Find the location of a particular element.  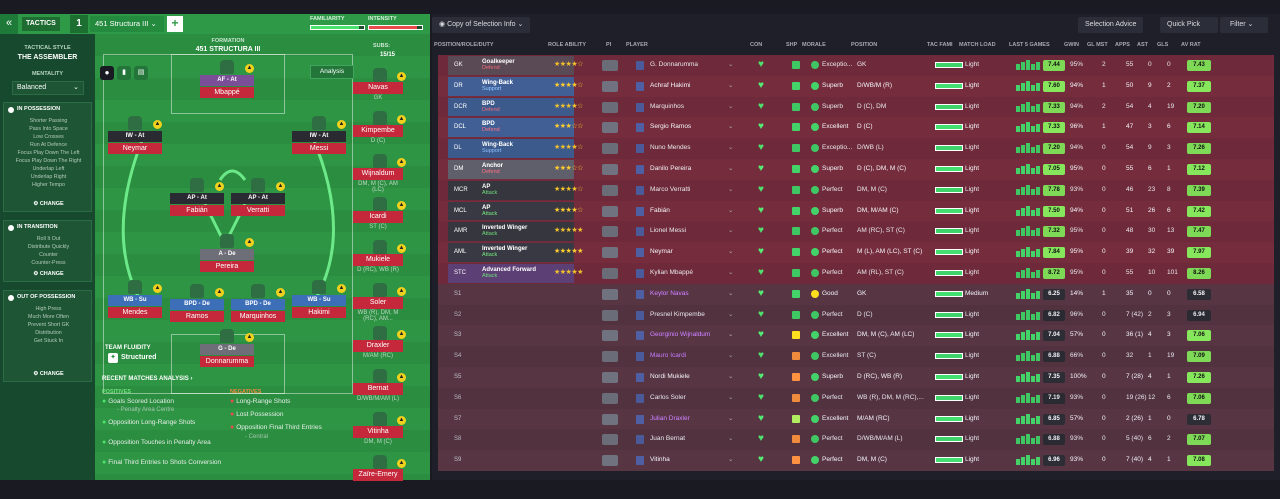

pitch-player-mendes: ▲ WB - Su Mendes is located at coordinates (135, 304).